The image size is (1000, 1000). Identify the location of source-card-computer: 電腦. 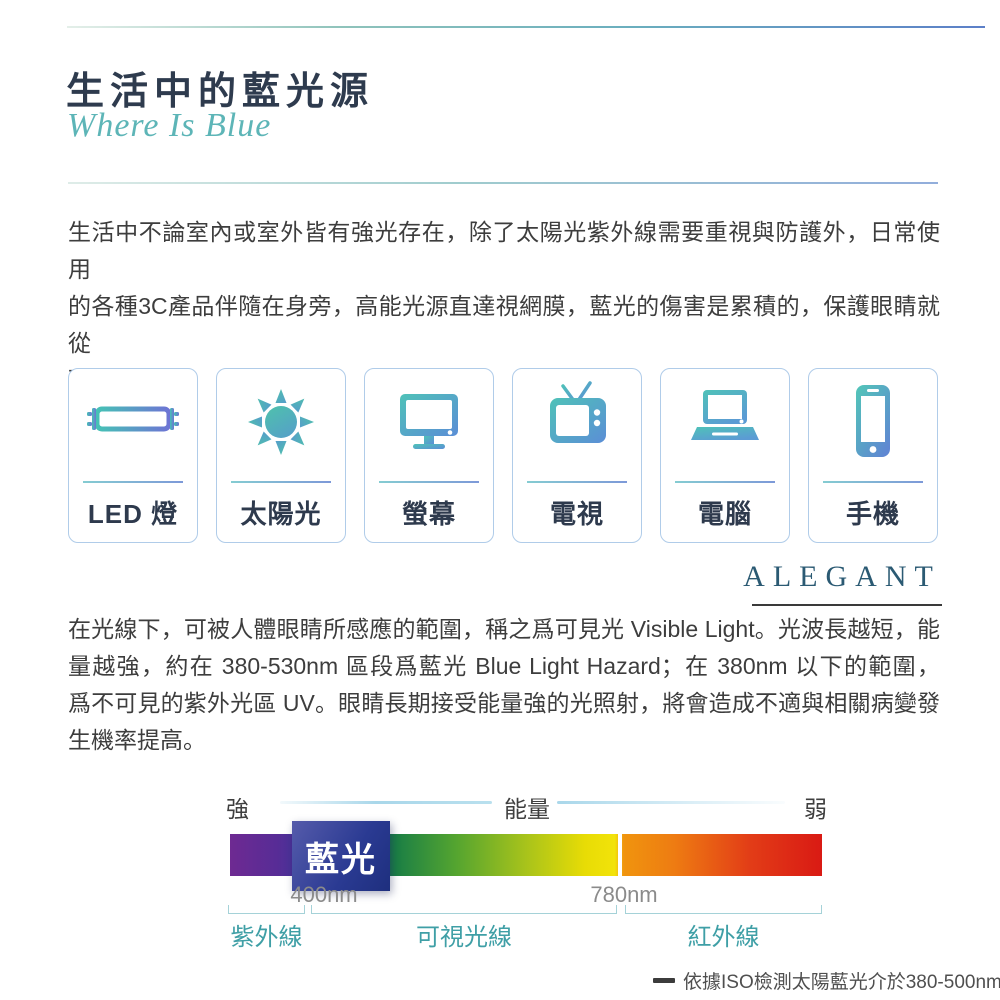
(725, 455).